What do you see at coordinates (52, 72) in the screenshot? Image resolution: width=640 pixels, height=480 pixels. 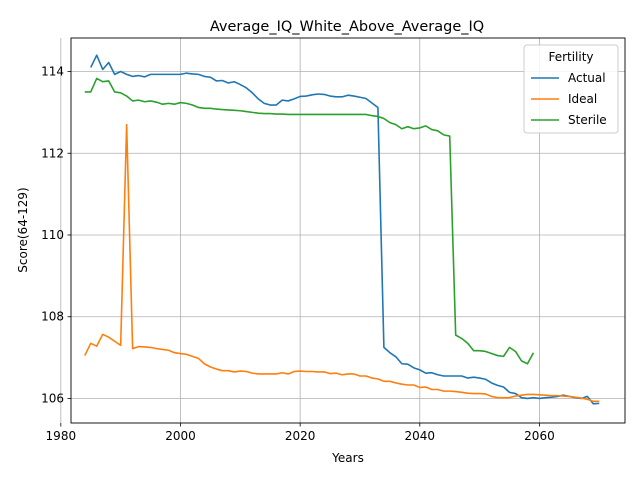 I see `y-tick-label: 114` at bounding box center [52, 72].